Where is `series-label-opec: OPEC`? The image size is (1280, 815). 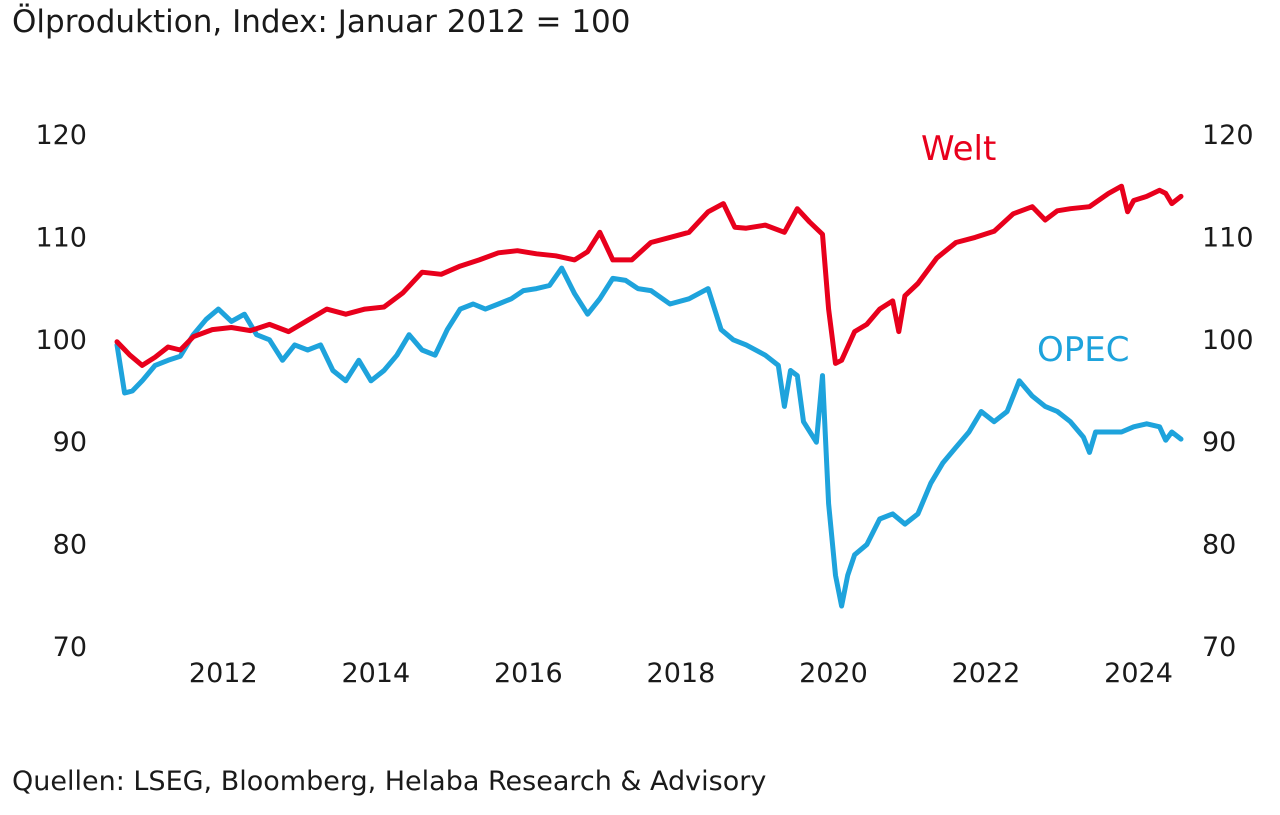 series-label-opec: OPEC is located at coordinates (1083, 350).